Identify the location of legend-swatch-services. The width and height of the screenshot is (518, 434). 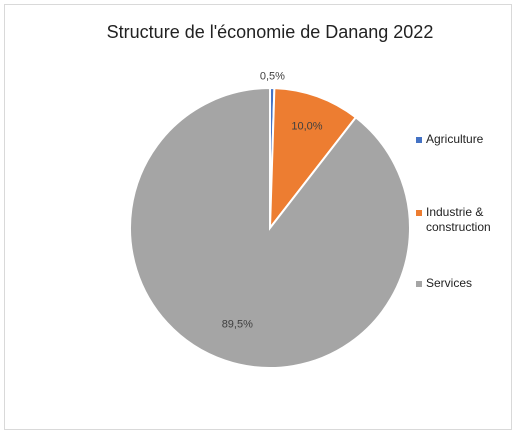
(419, 284).